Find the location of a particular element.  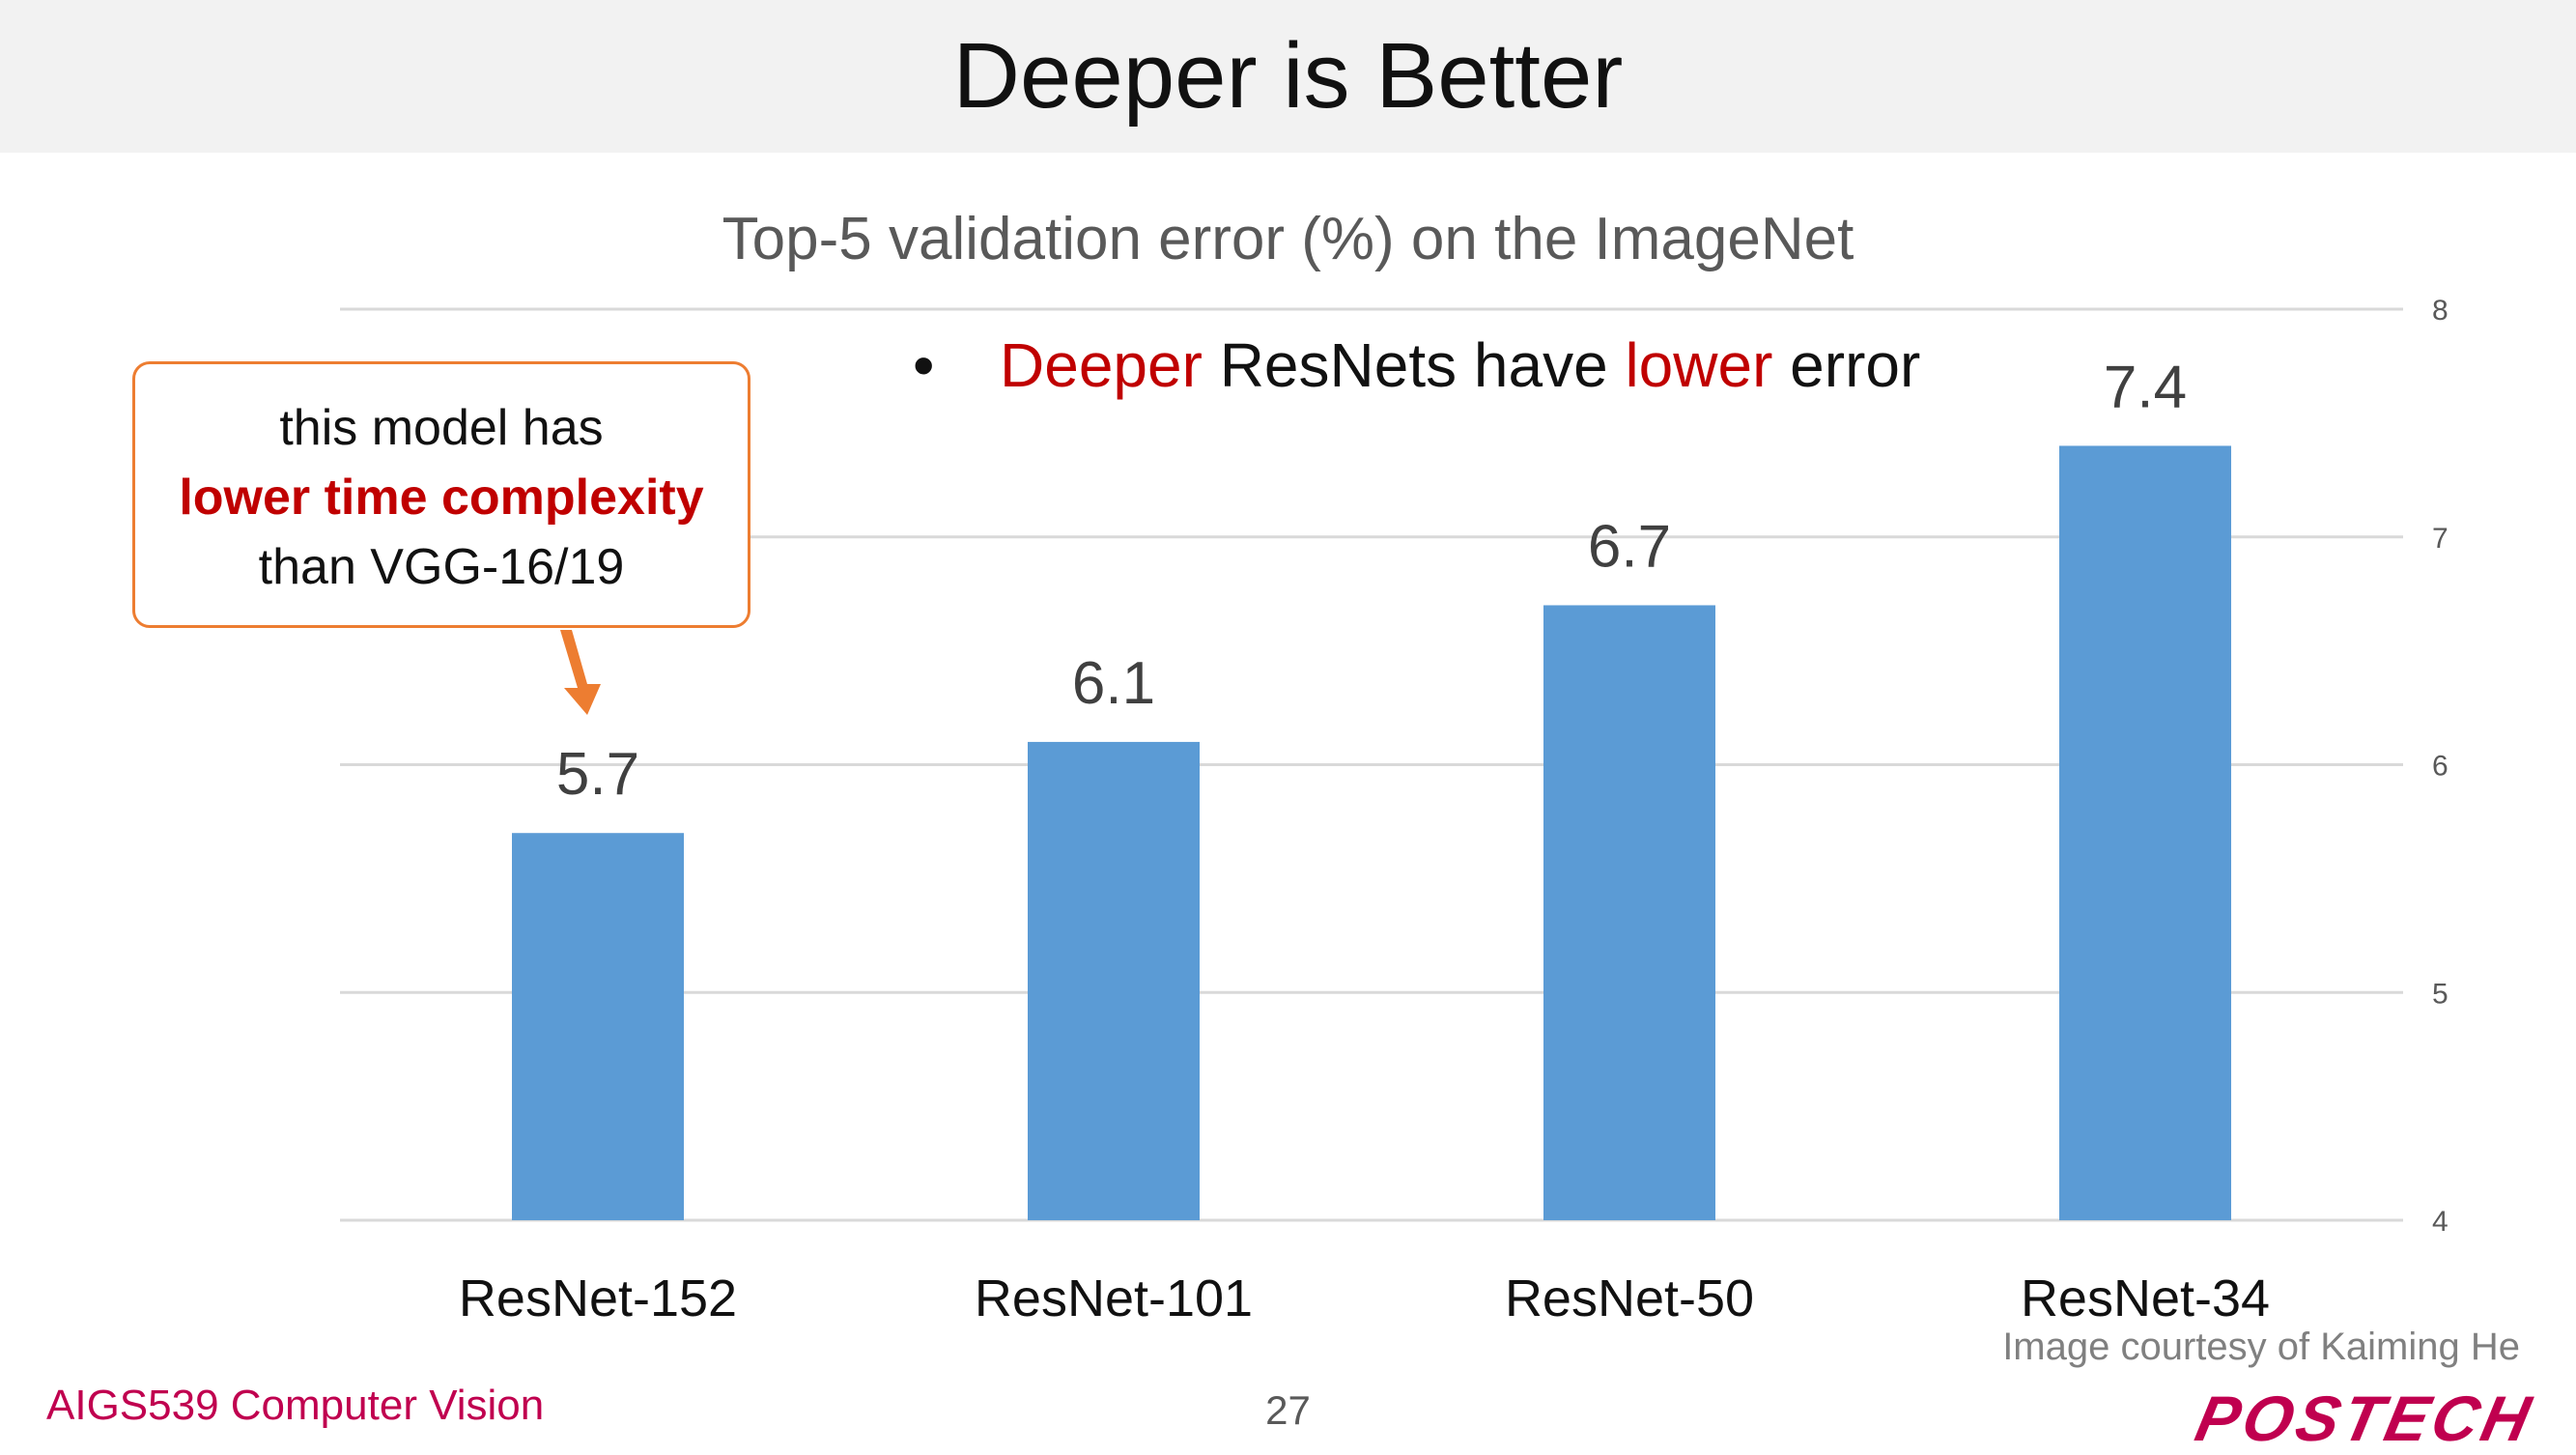

category-label: ResNet-101 is located at coordinates (1114, 1299).